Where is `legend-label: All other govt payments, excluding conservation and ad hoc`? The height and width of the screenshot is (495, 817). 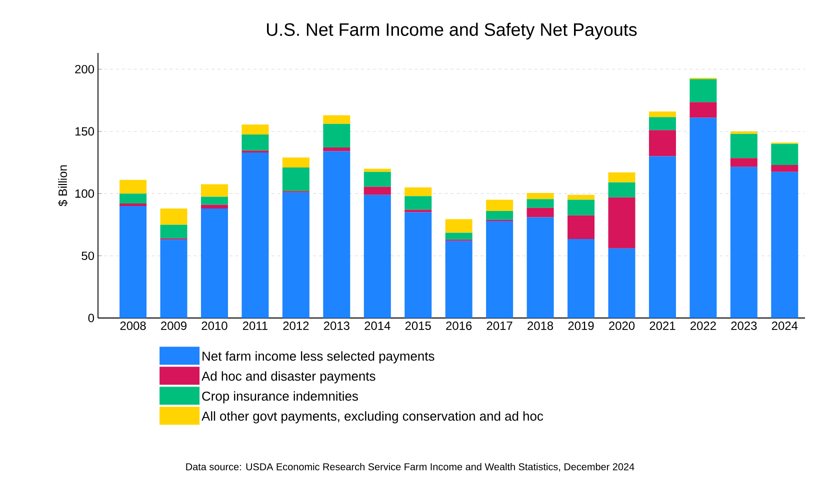 legend-label: All other govt payments, excluding conservation and ad hoc is located at coordinates (373, 417).